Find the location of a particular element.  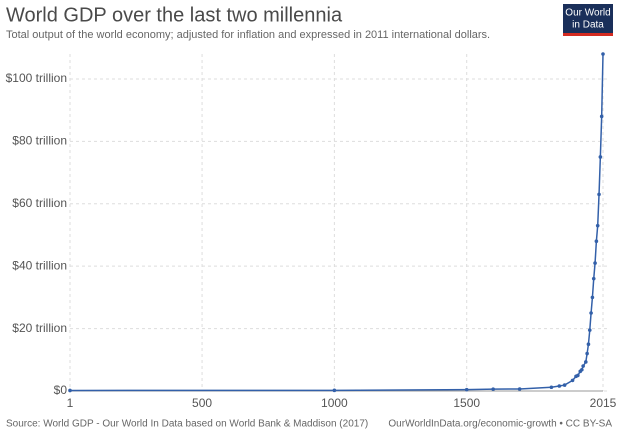

y-tick-label: $80 trillion is located at coordinates (39, 141).